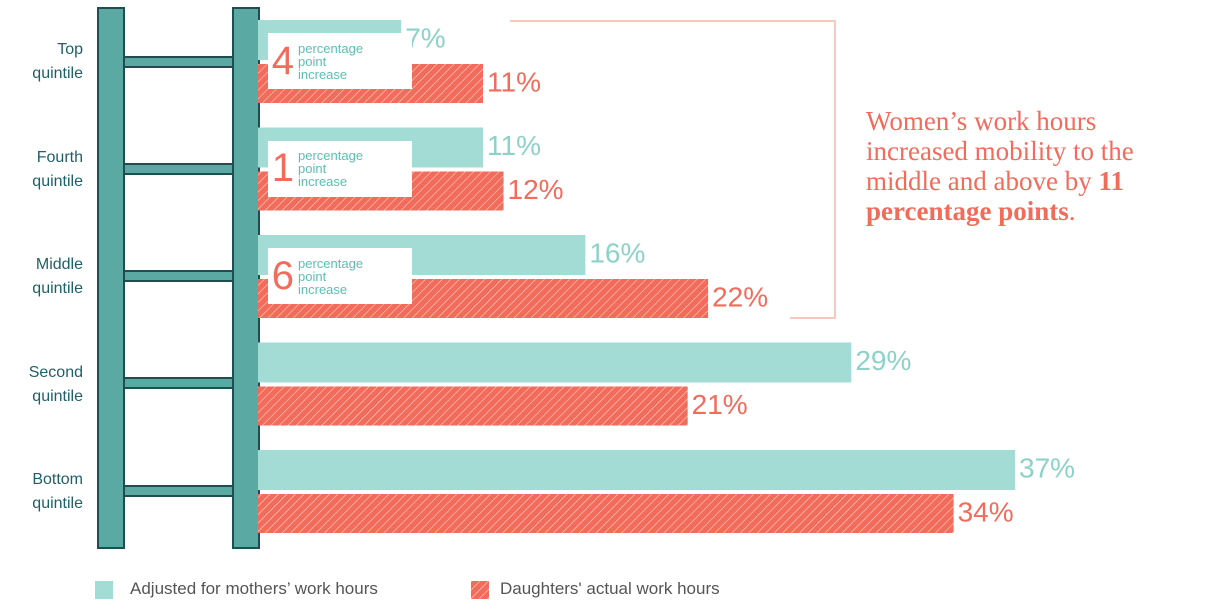 The height and width of the screenshot is (609, 1211). I want to click on annotation: 6 percentage point increase, so click(340, 276).